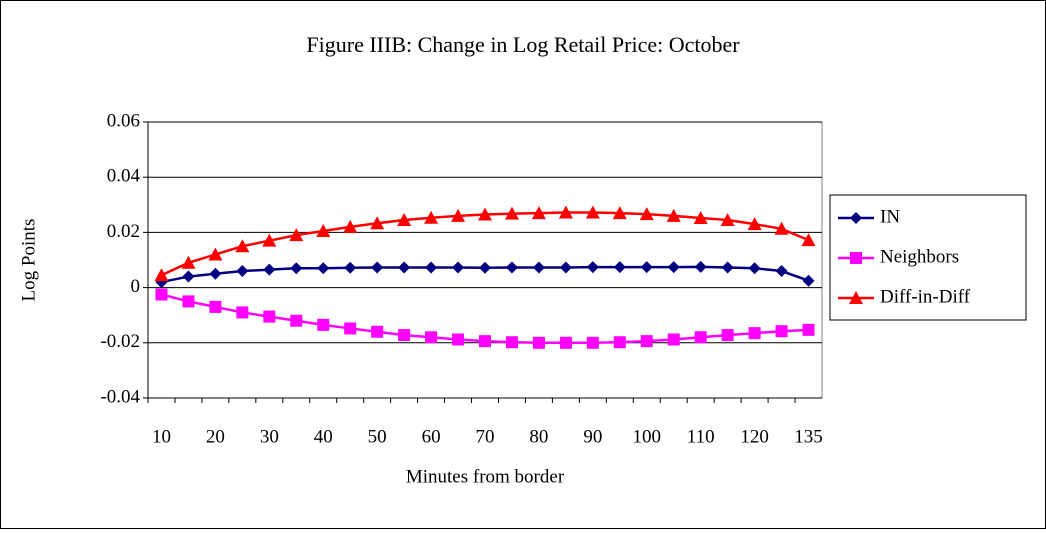 The image size is (1046, 534). I want to click on x-tick-label: 60, so click(431, 436).